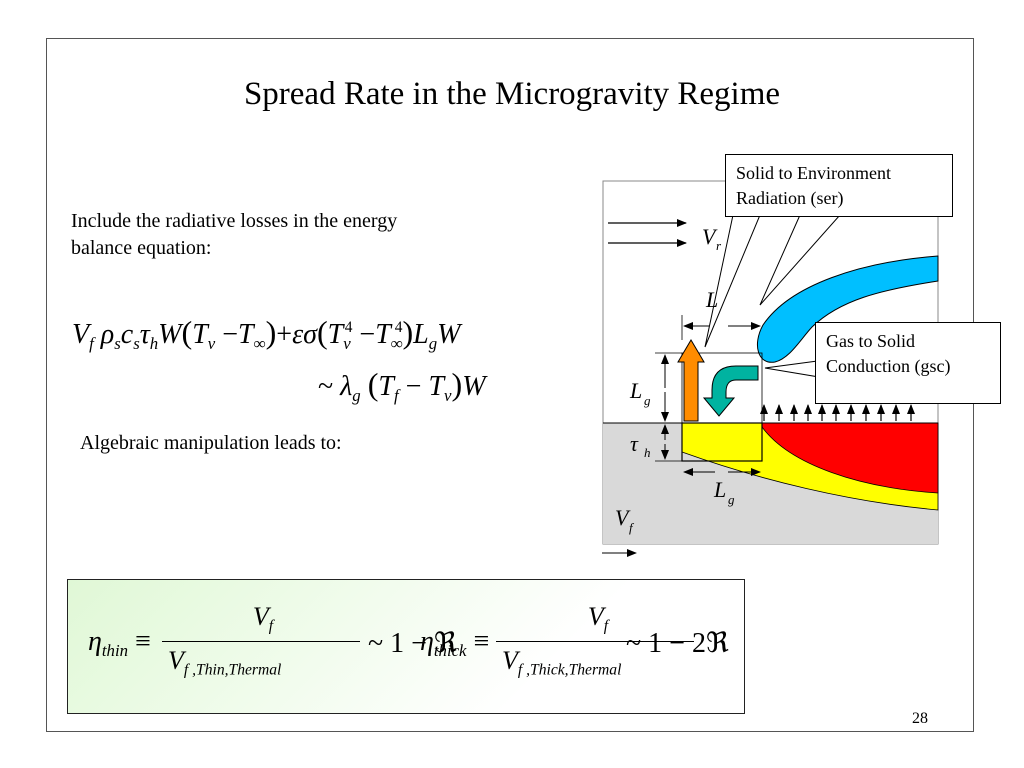 This screenshot has height=768, width=1024. Describe the element at coordinates (719, 489) in the screenshot. I see `label-lg-horizontal: L` at that location.